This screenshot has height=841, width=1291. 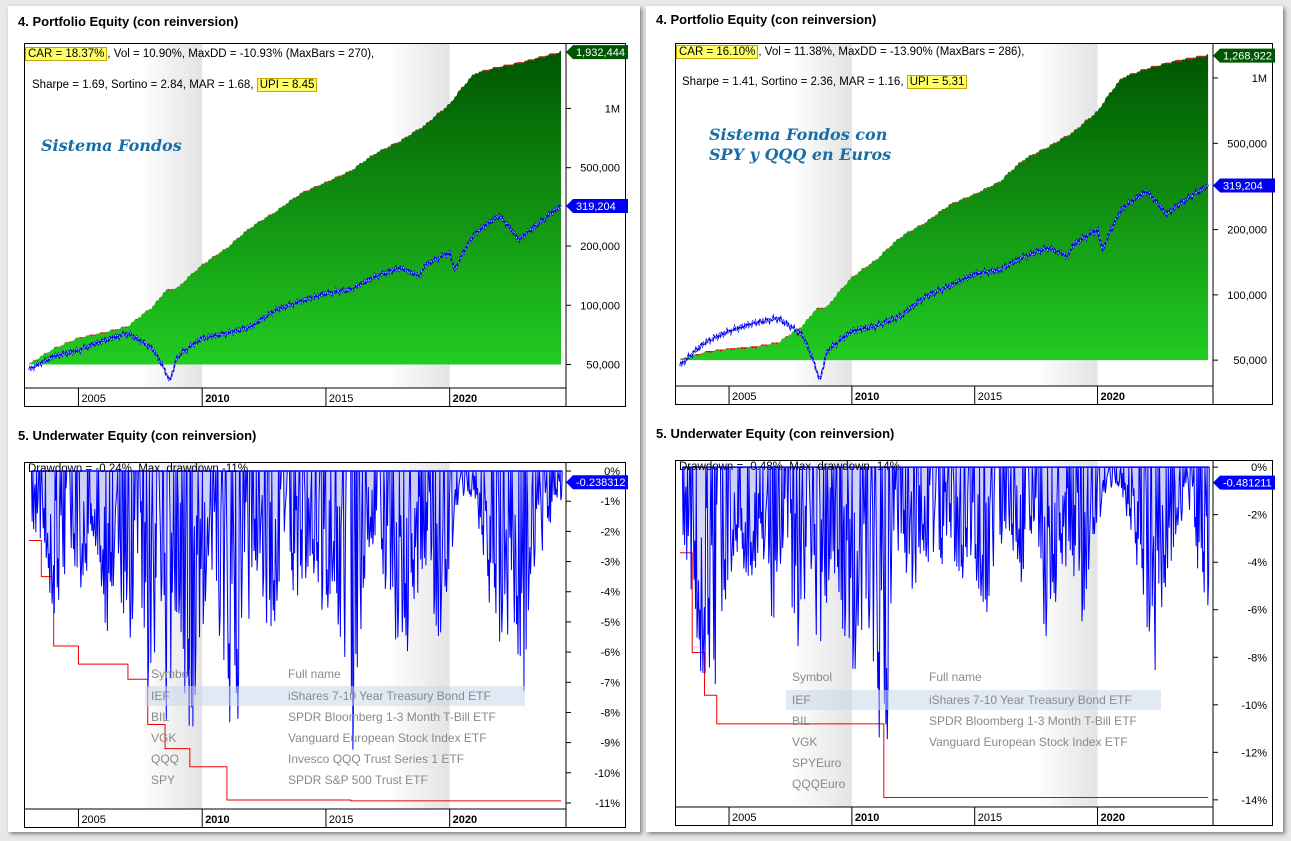 I want to click on y-tick-label: 500,000, so click(x=600, y=169).